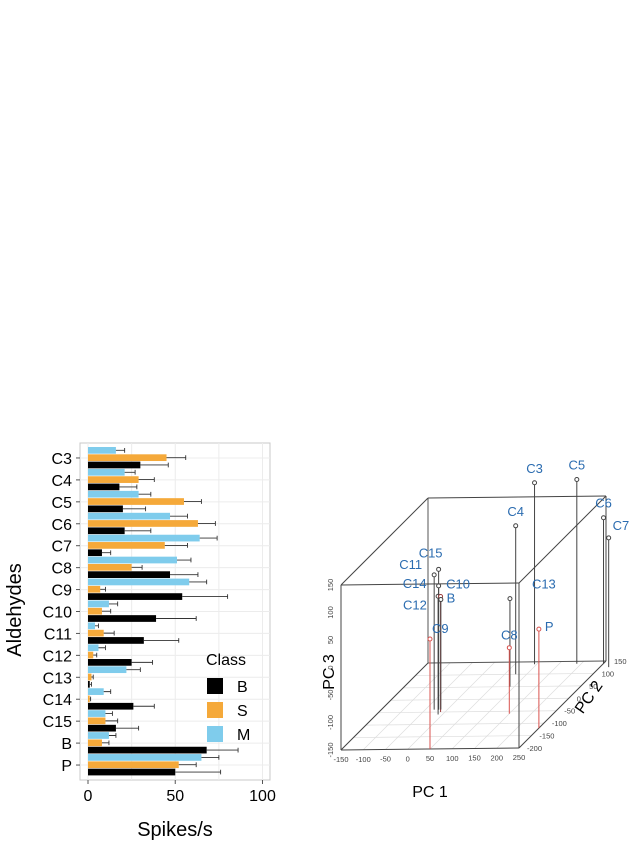  Describe the element at coordinates (62, 459) in the screenshot. I see `y-tick-label: C3` at that location.